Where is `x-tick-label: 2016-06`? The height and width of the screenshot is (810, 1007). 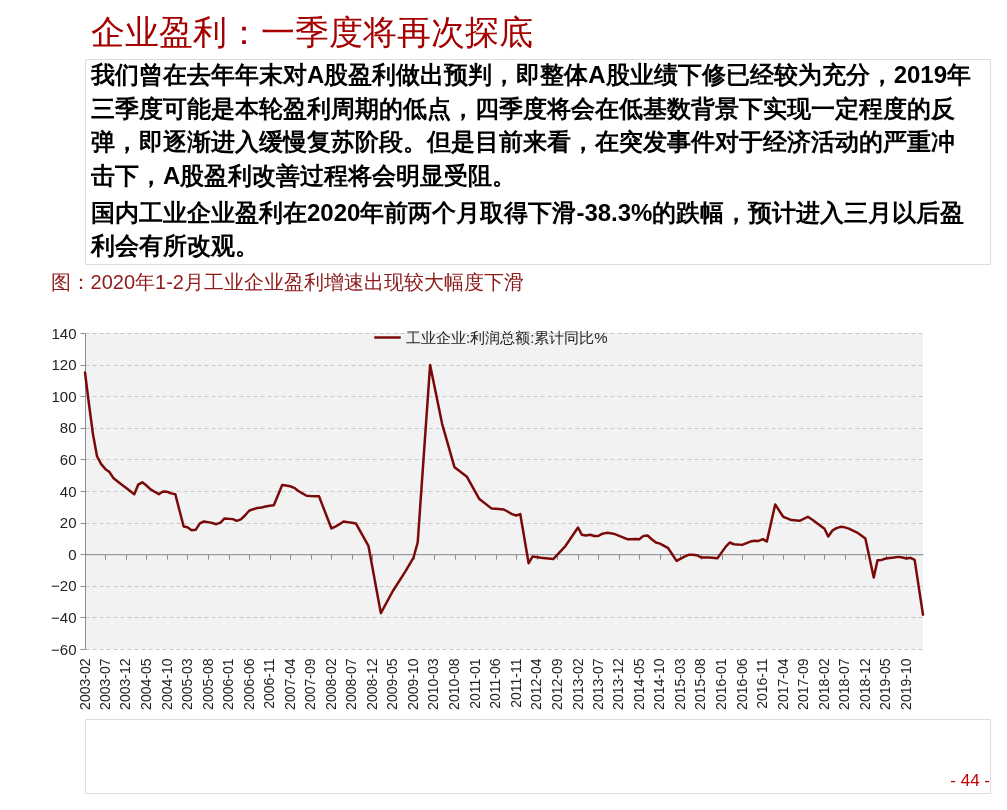
x-tick-label: 2016-06 is located at coordinates (741, 684).